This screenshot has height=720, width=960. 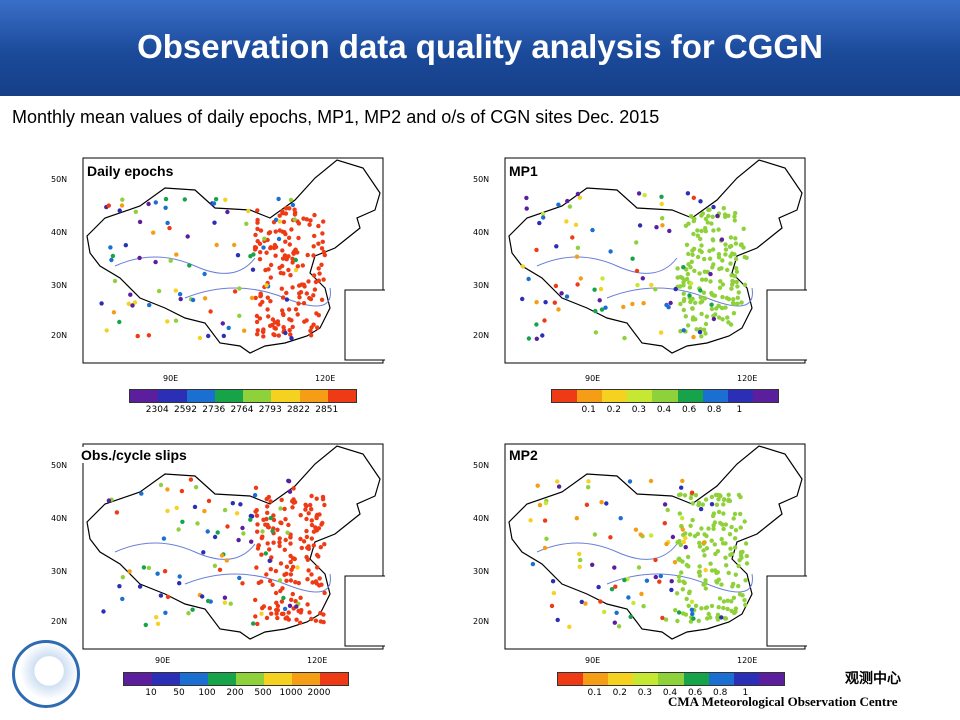 I want to click on lat-label: 40N, so click(x=59, y=518).